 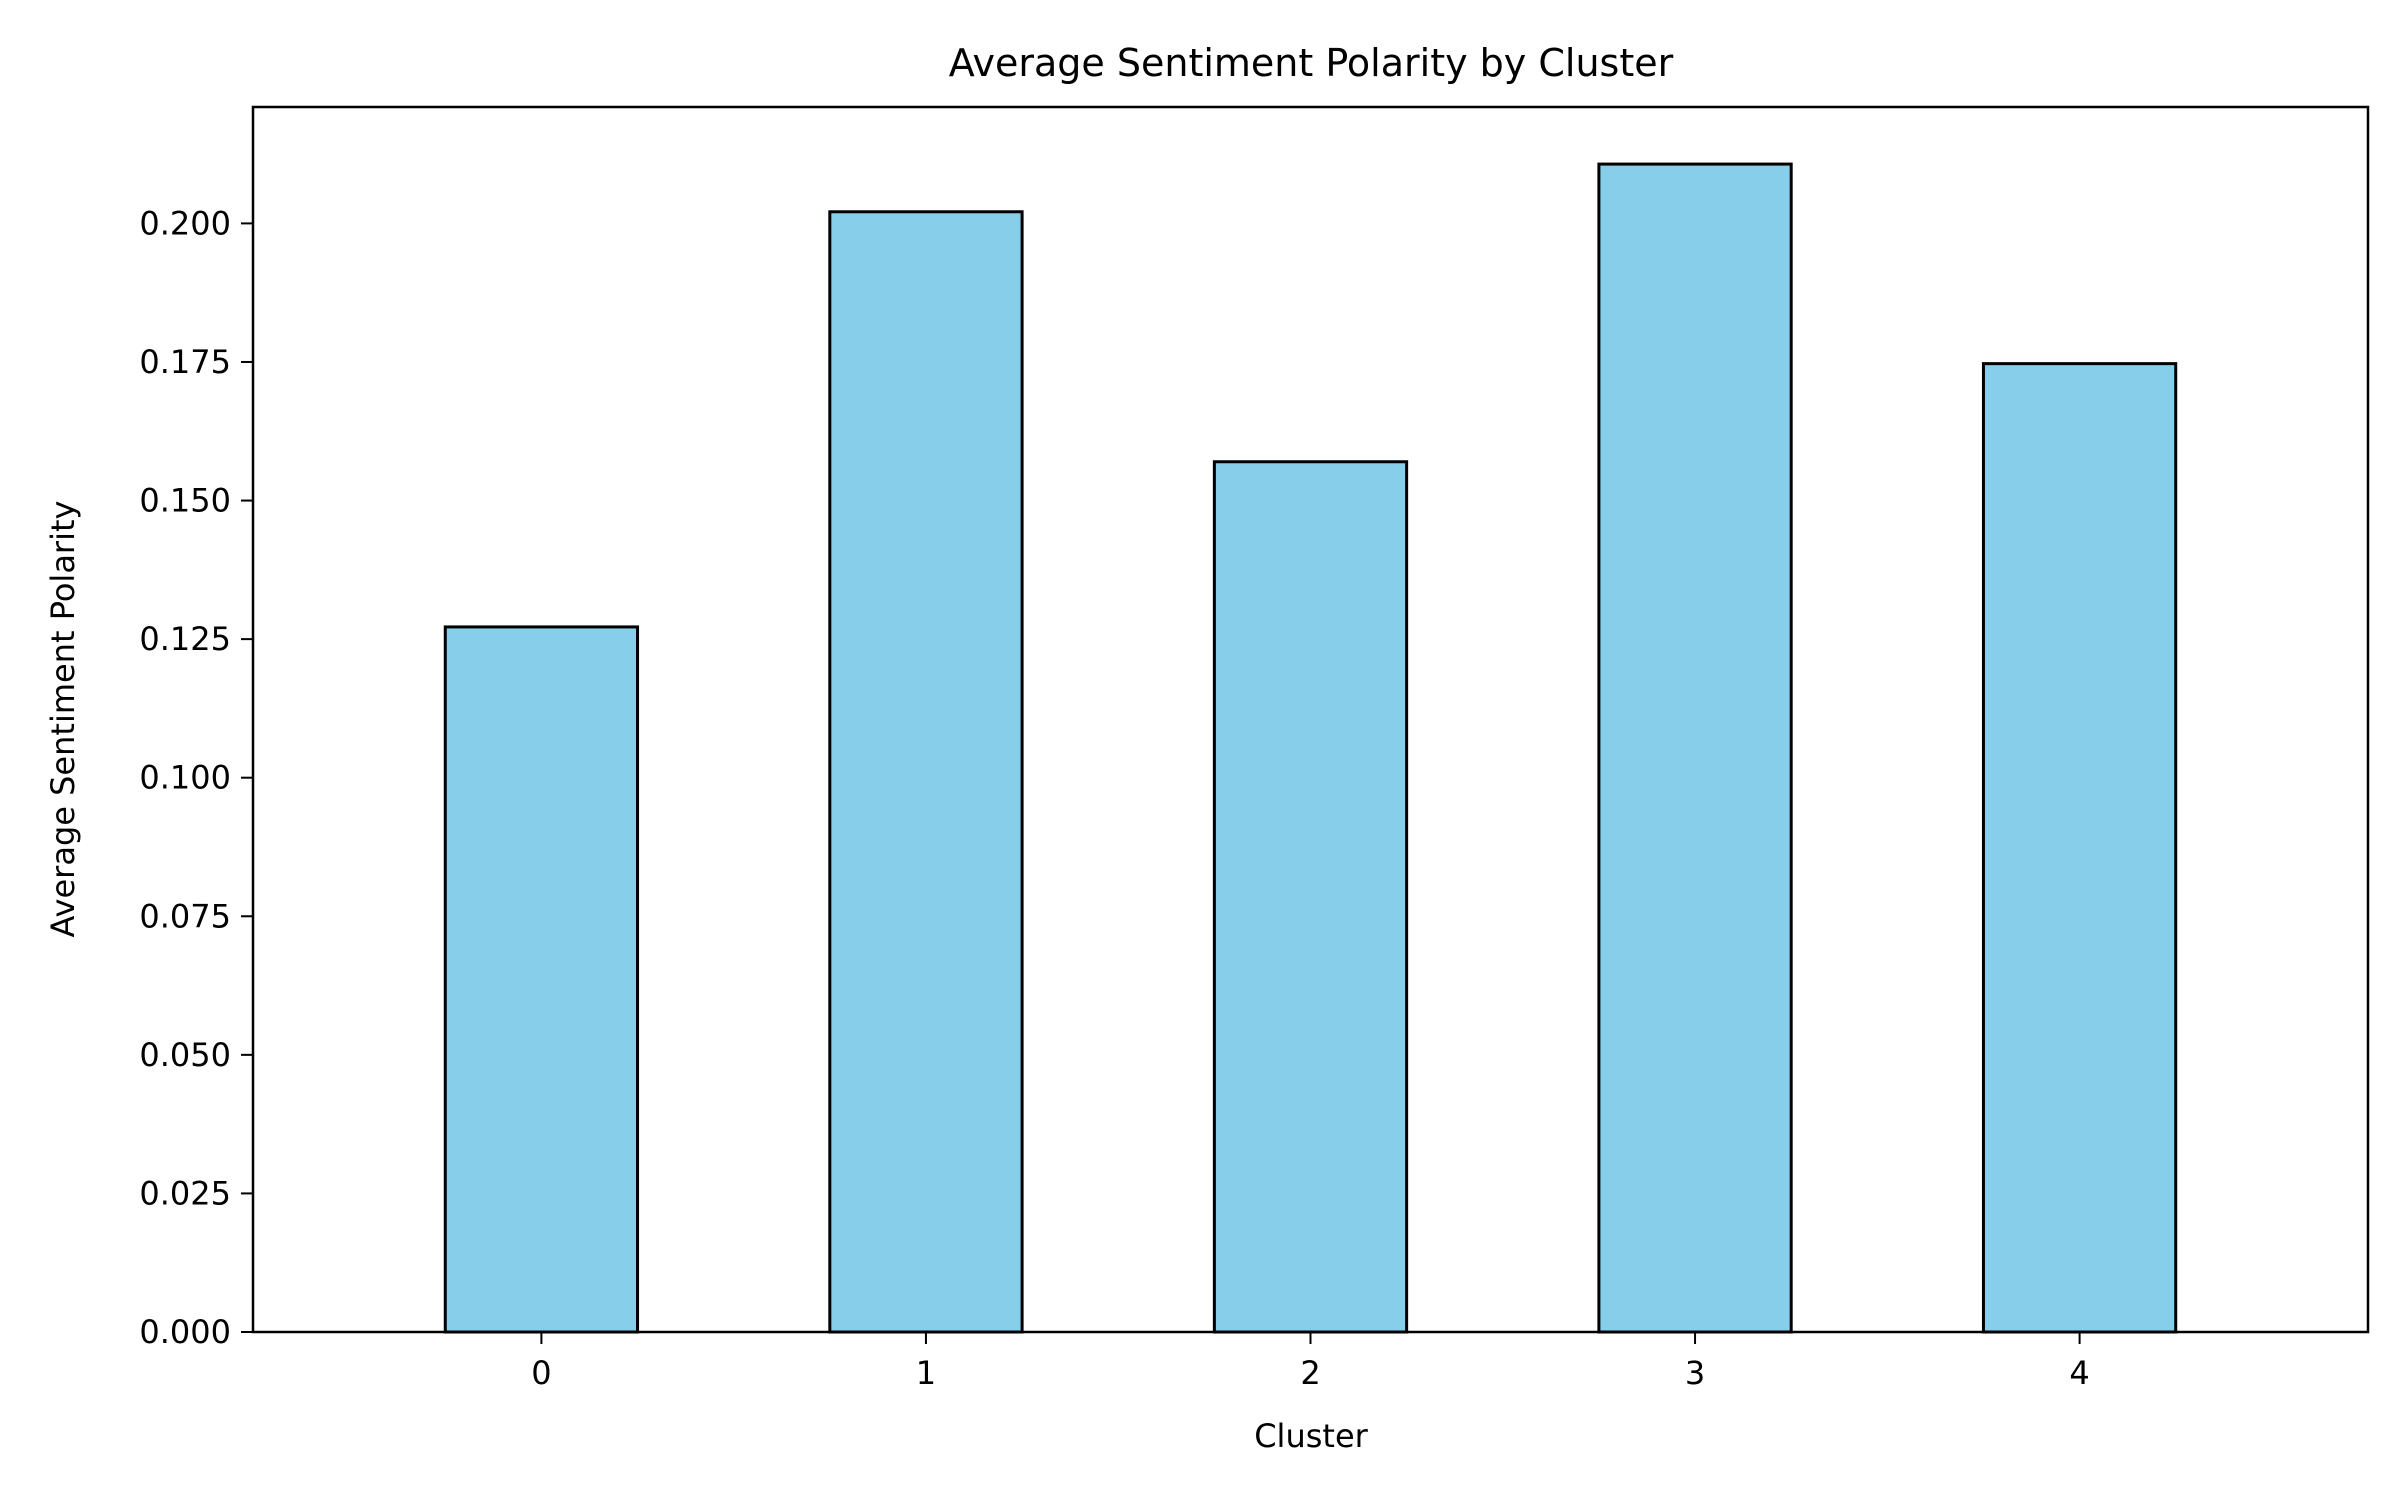 What do you see at coordinates (1311, 63) in the screenshot?
I see `chart-title: Average Sentiment Polarity by Cluster` at bounding box center [1311, 63].